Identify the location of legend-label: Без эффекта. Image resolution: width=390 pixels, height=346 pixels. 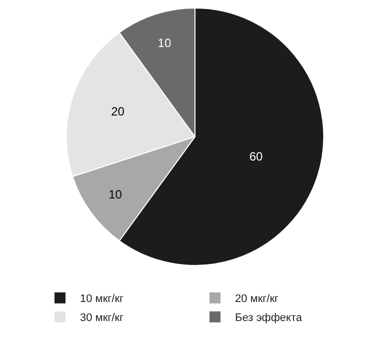
(269, 318).